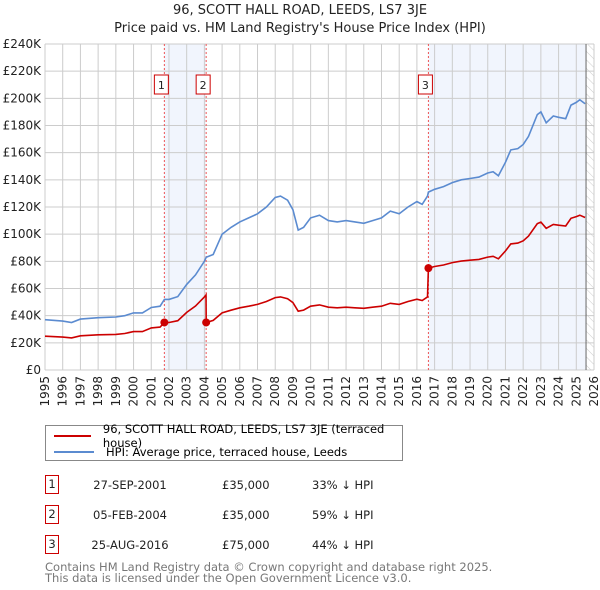 This screenshot has width=600, height=590. I want to click on legend-swatch-red, so click(72, 436).